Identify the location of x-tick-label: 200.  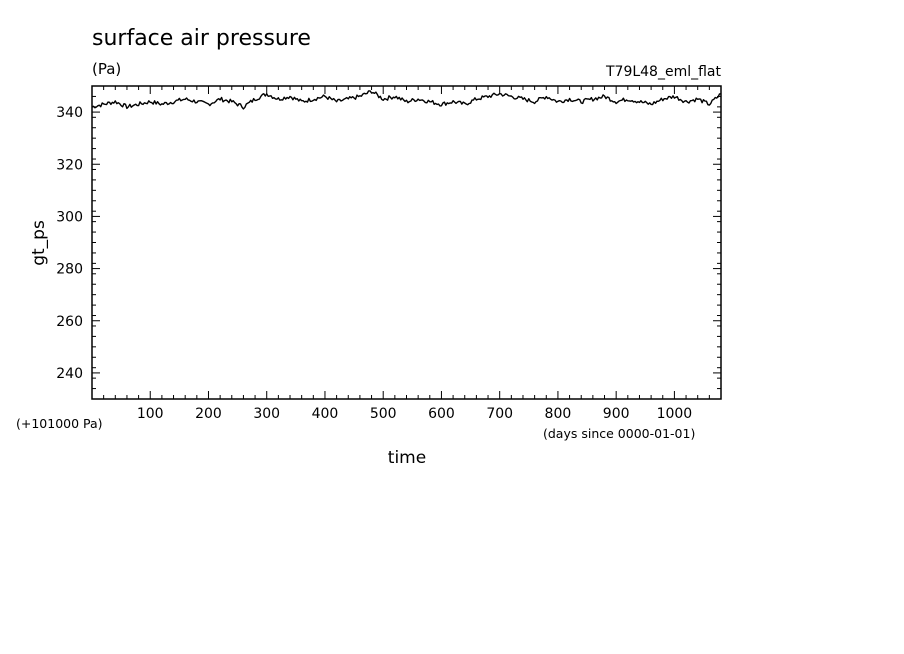
(208, 414).